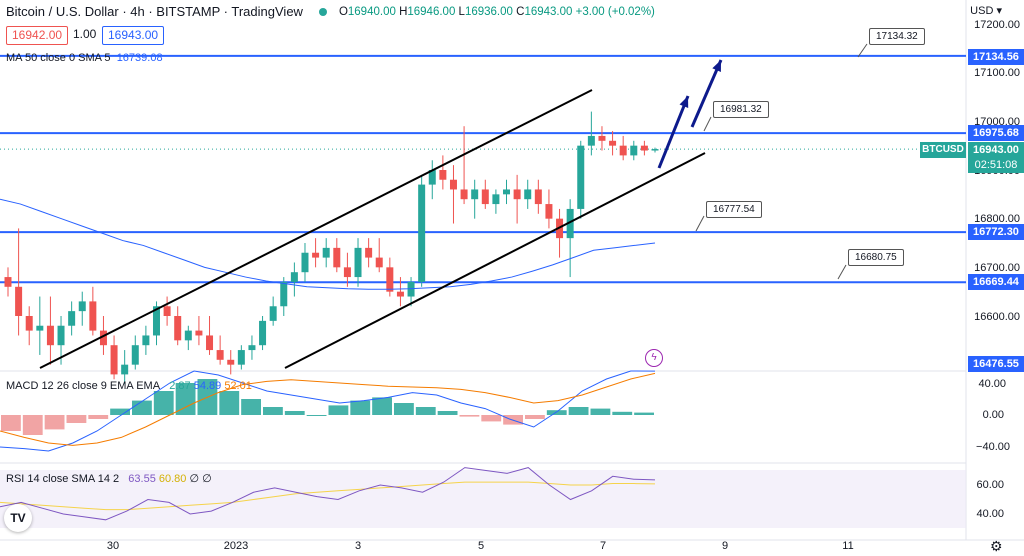 This screenshot has height=556, width=1024. Describe the element at coordinates (741, 109) in the screenshot. I see `price-callout: 16981.32` at that location.